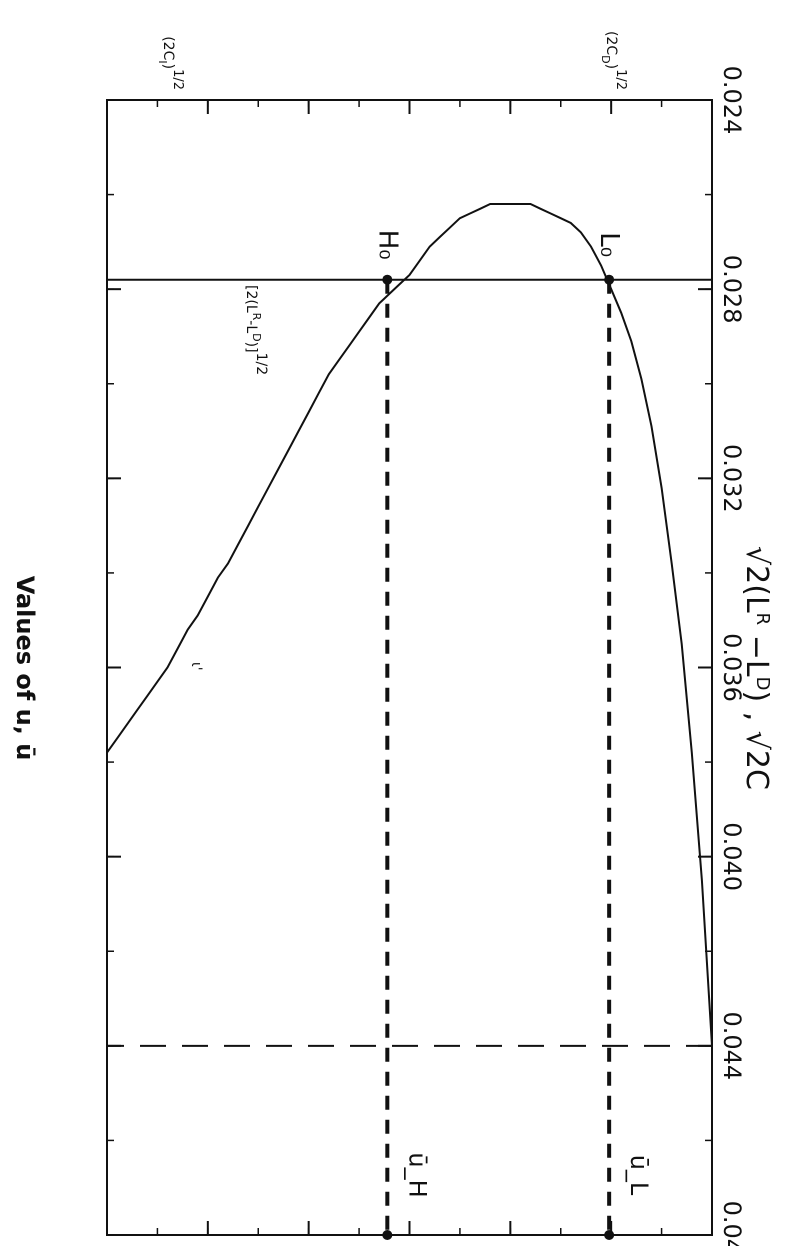 The width and height of the screenshot is (807, 1246). Describe the element at coordinates (387, 245) in the screenshot. I see `point-label: H₀` at that location.